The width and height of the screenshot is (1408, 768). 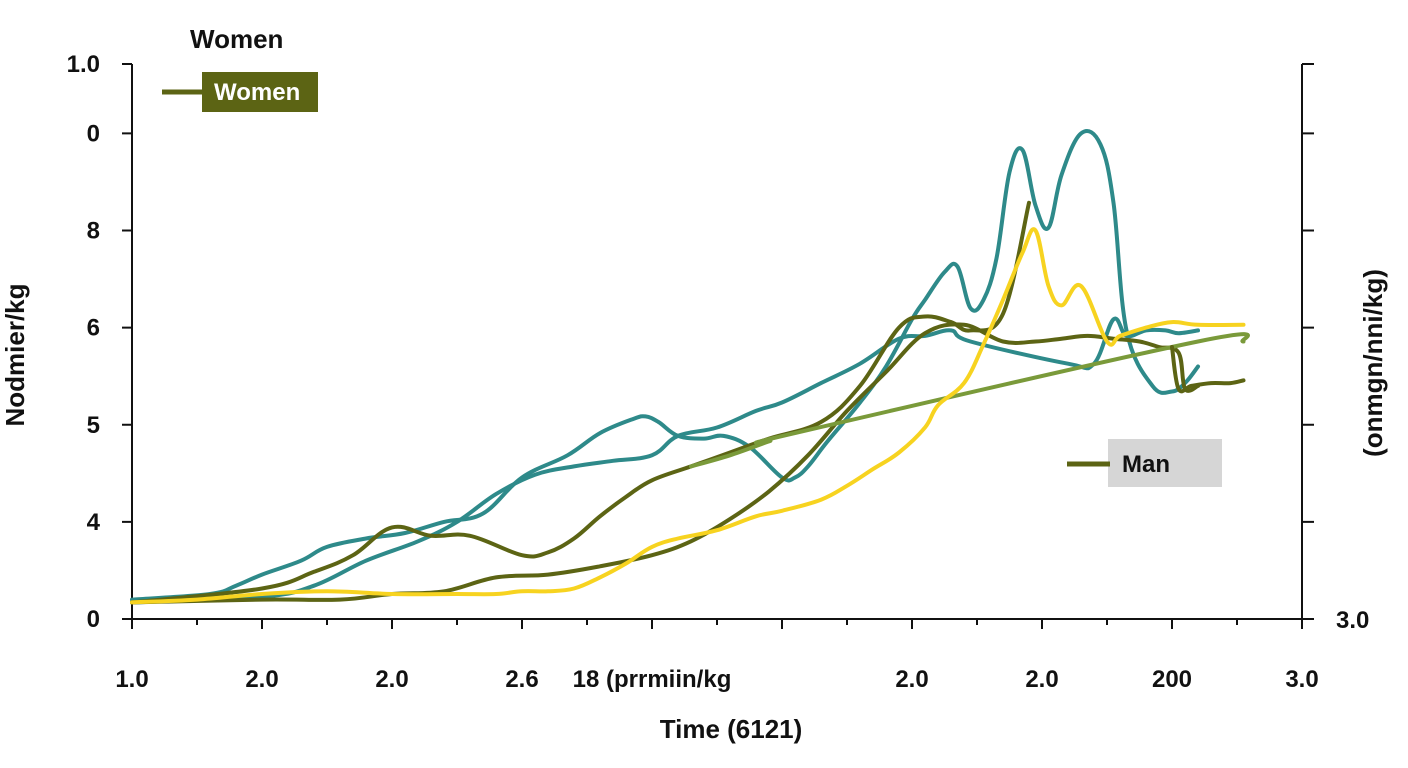 I want to click on legend-women: Women, so click(x=240, y=92).